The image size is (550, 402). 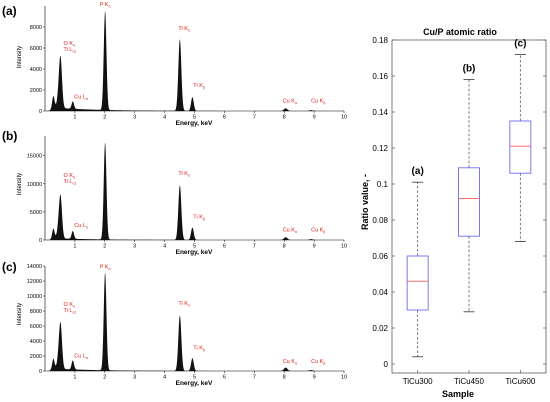 I want to click on category-label: TiCu300, so click(x=418, y=381).